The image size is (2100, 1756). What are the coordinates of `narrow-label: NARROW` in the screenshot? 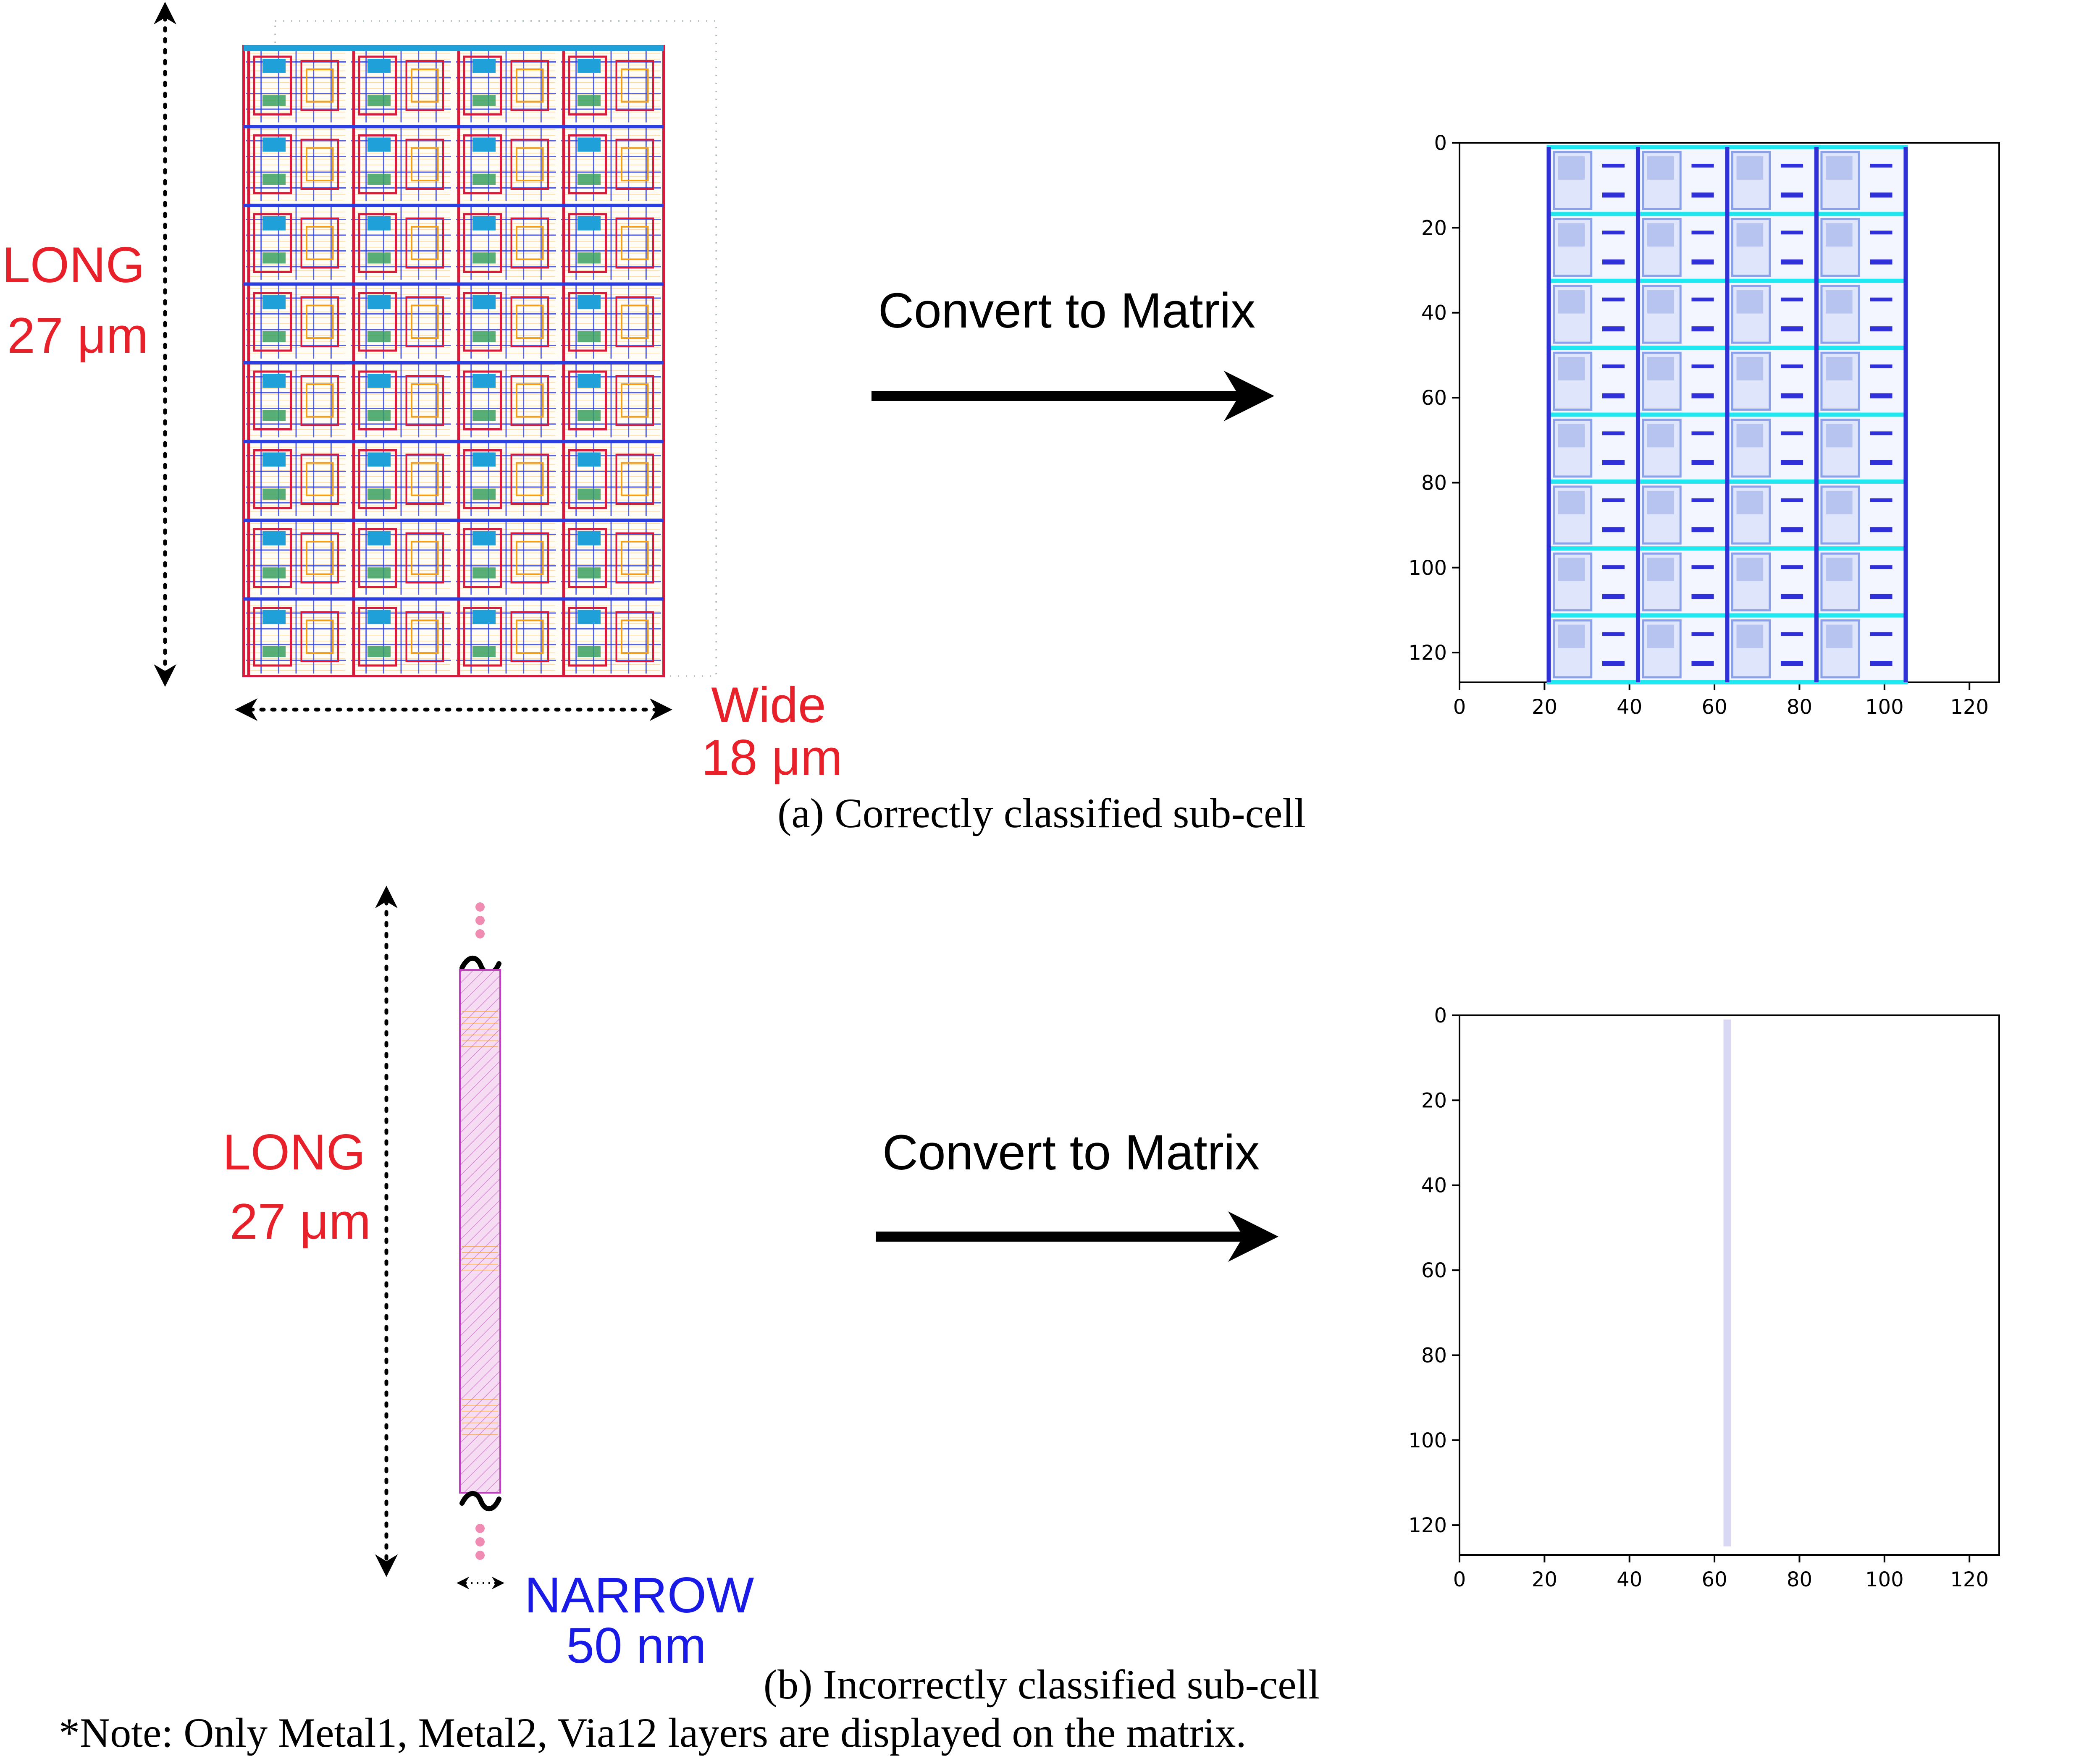 It's located at (639, 1595).